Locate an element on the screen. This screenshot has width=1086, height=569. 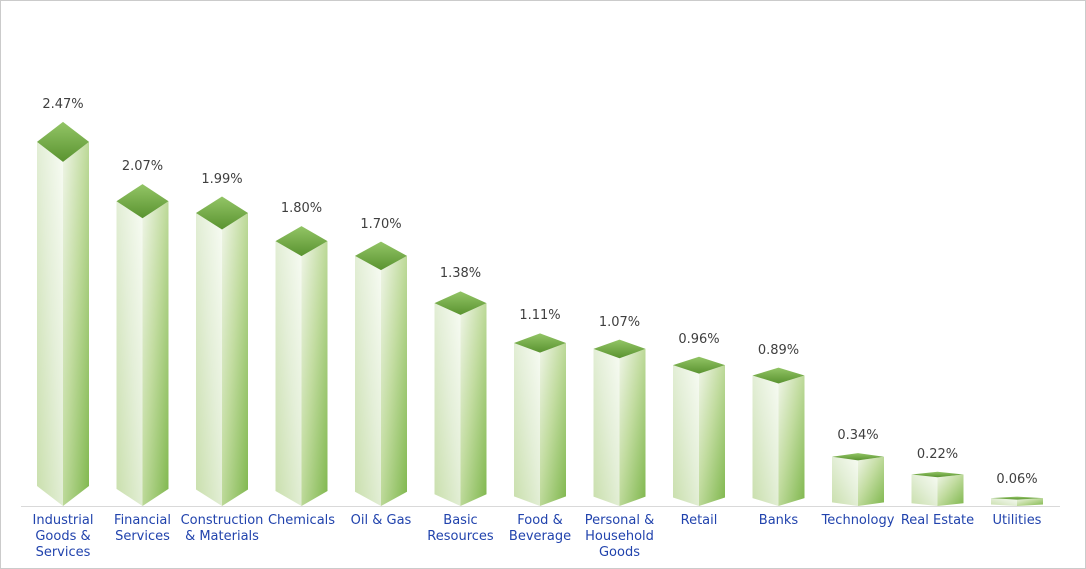
bar-personal-household-goods is located at coordinates (619, 422).